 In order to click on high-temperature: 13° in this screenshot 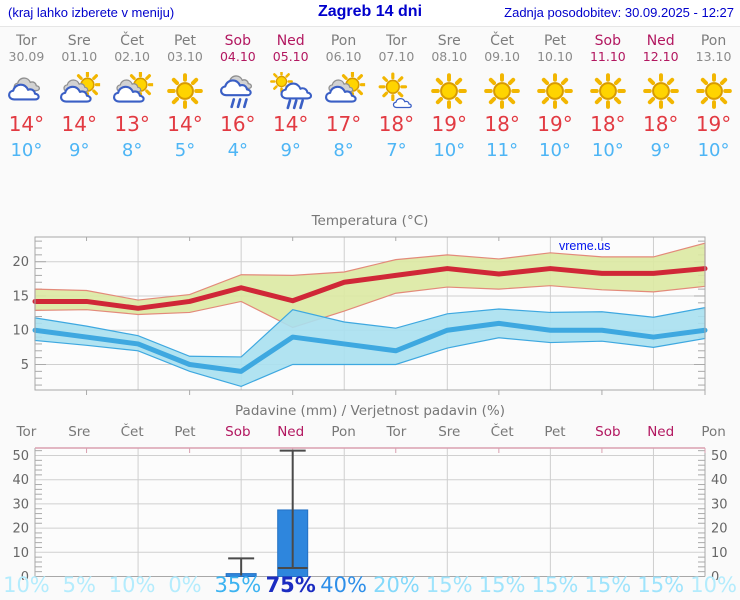, I will do `click(132, 124)`.